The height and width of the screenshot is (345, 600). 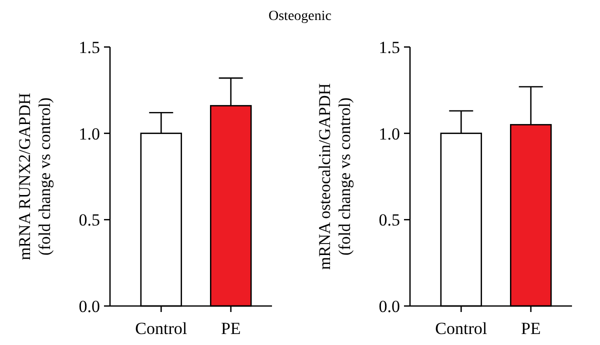 I want to click on y-axis-title: mRNA RUNX2/GAPDH (fold change vs control), so click(x=34, y=176).